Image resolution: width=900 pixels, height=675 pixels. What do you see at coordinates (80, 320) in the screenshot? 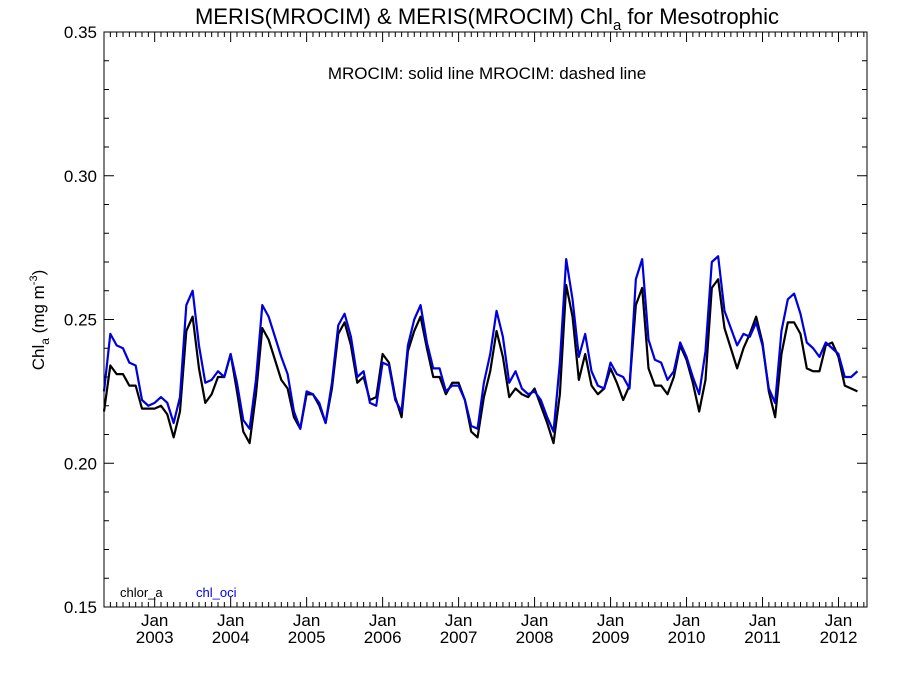
I see `y-tick-label: 0.25` at bounding box center [80, 320].